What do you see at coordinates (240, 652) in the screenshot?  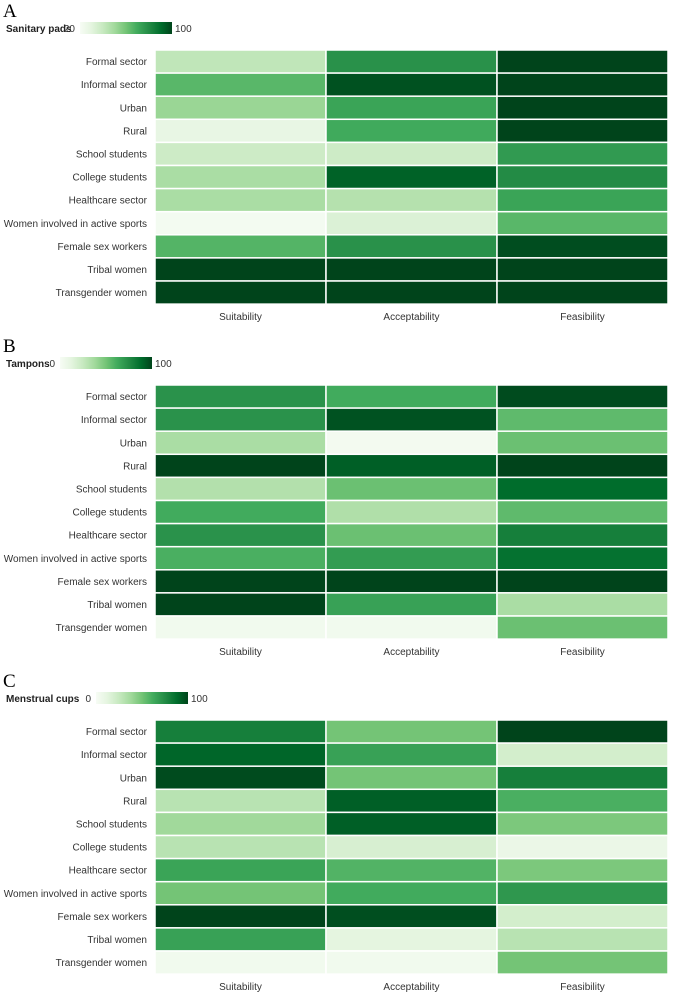 I see `column-label: Suitability` at bounding box center [240, 652].